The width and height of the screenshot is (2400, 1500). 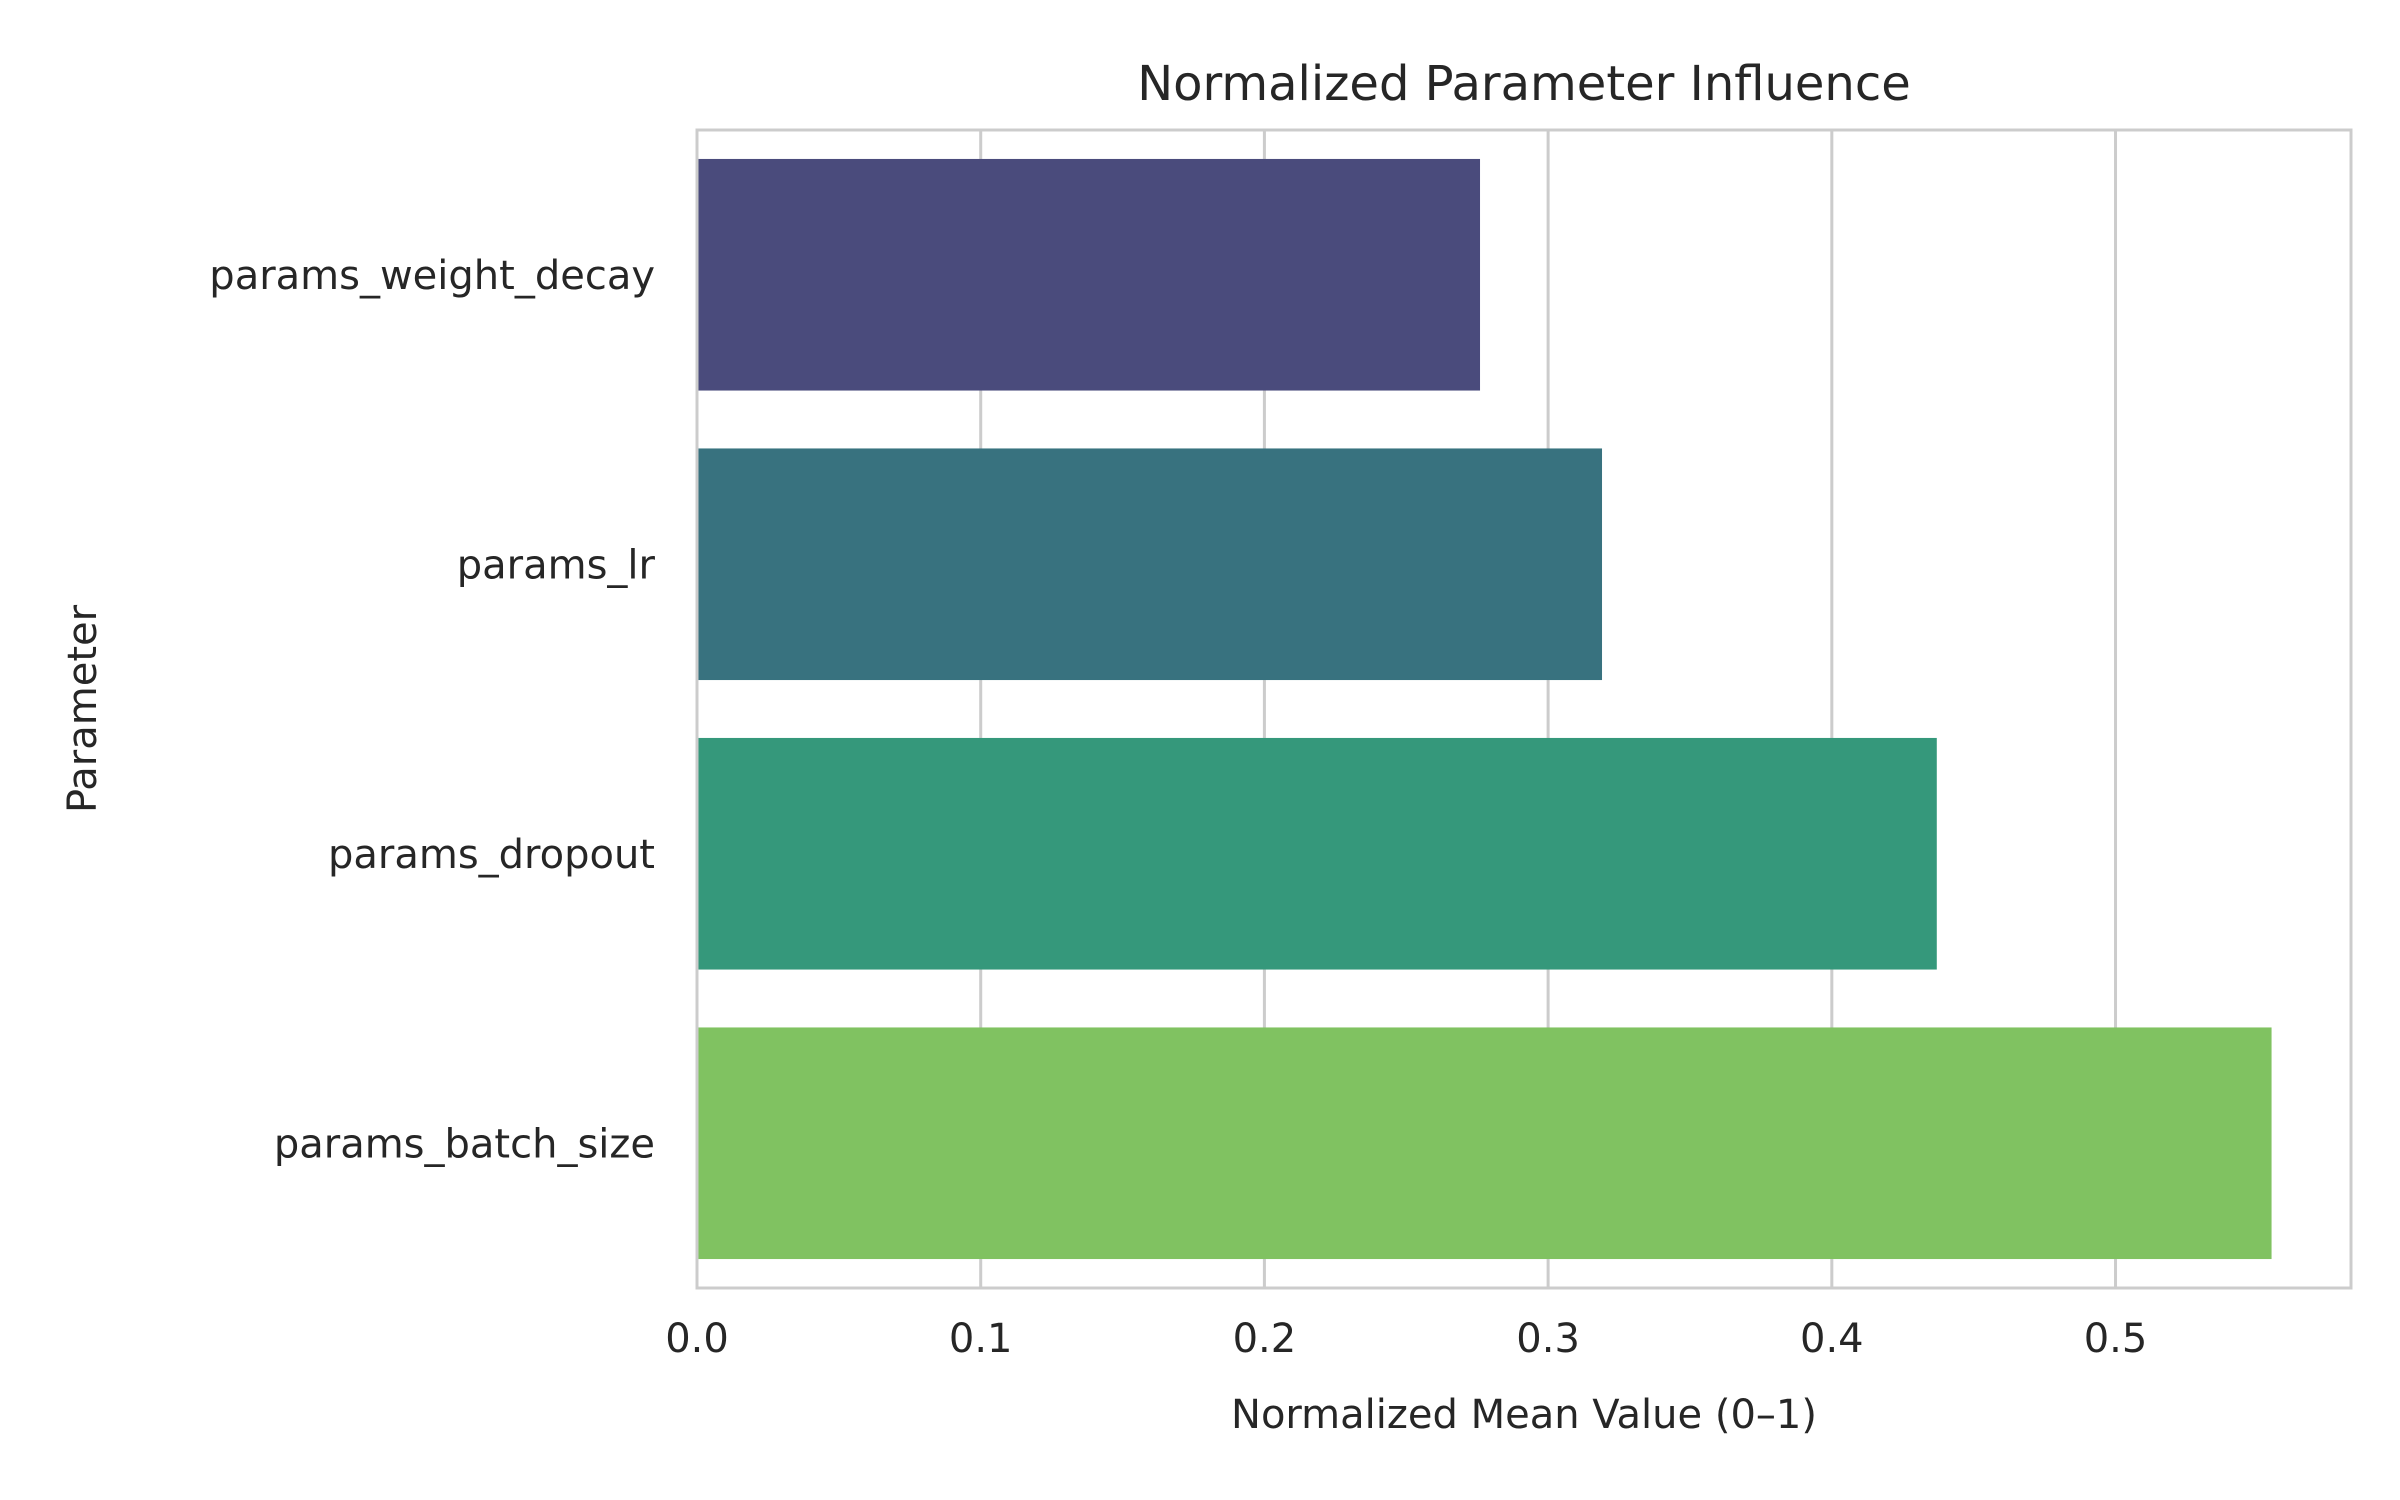 I want to click on y-tick-label: params_dropout, so click(x=491, y=855).